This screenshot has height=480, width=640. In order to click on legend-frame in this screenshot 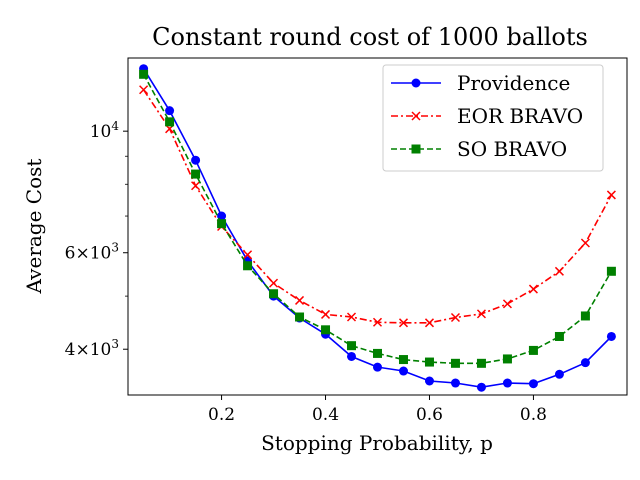, I will do `click(493, 118)`.